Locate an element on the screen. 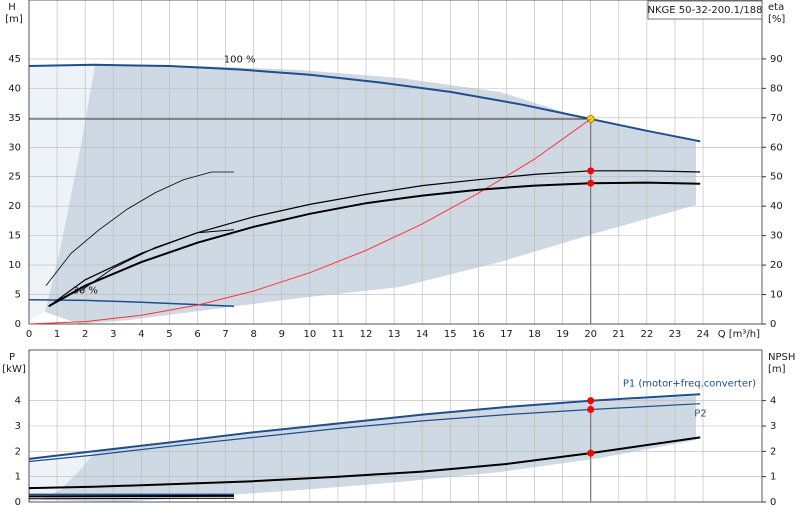 This screenshot has width=800, height=520. y-axis-label: H is located at coordinates (12, 7).